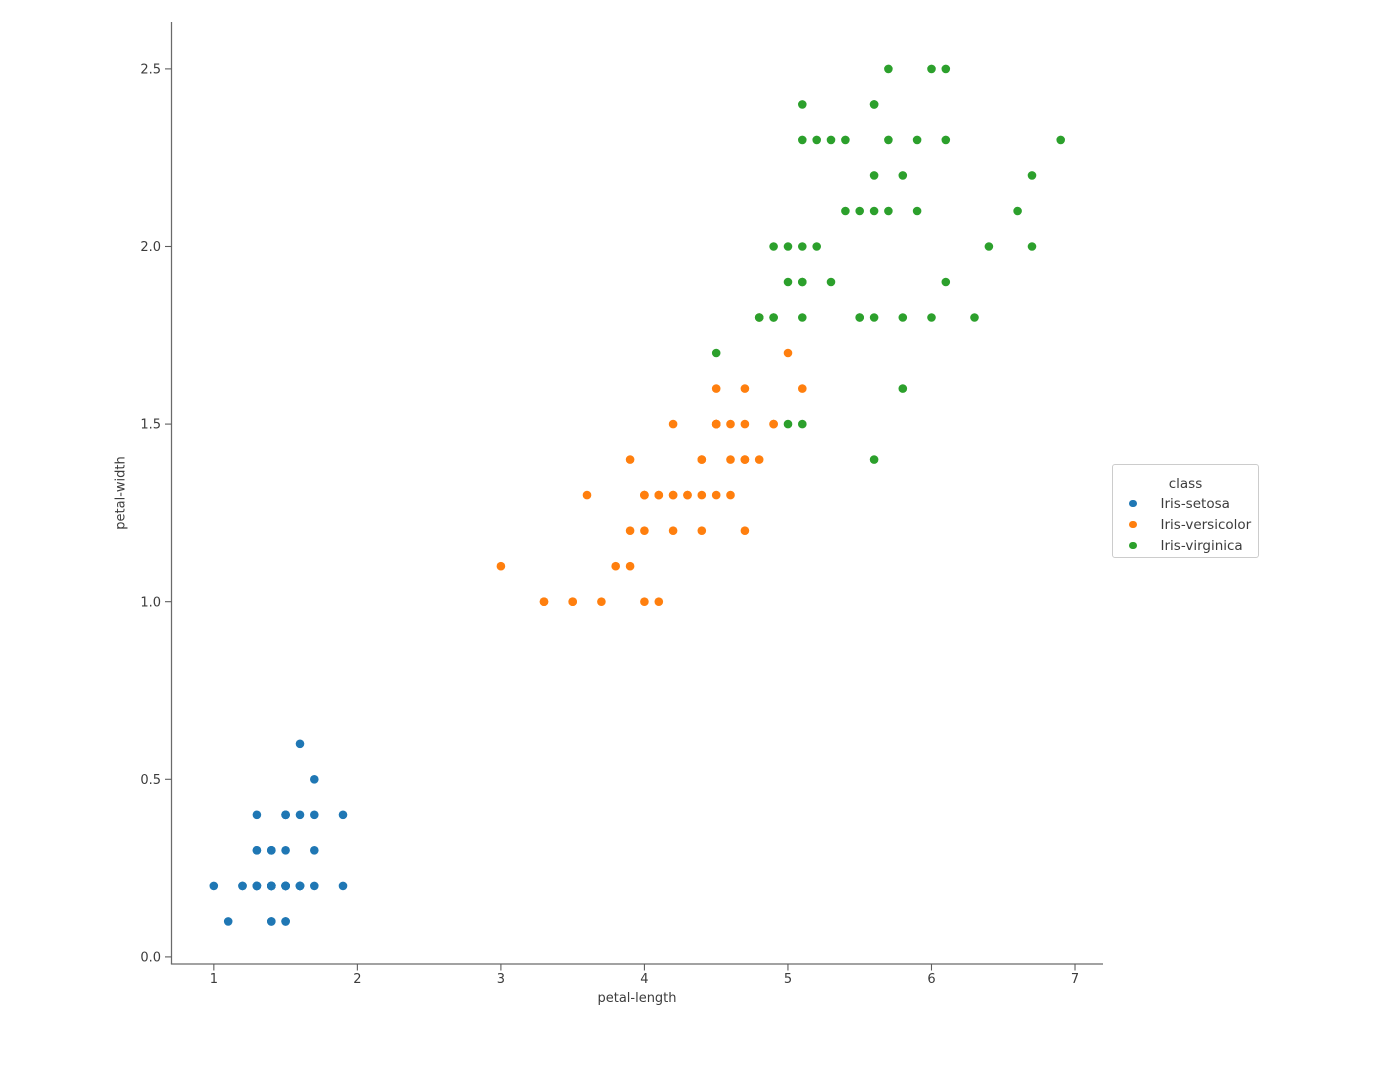  What do you see at coordinates (1075, 979) in the screenshot?
I see `x-tick-label: 7` at bounding box center [1075, 979].